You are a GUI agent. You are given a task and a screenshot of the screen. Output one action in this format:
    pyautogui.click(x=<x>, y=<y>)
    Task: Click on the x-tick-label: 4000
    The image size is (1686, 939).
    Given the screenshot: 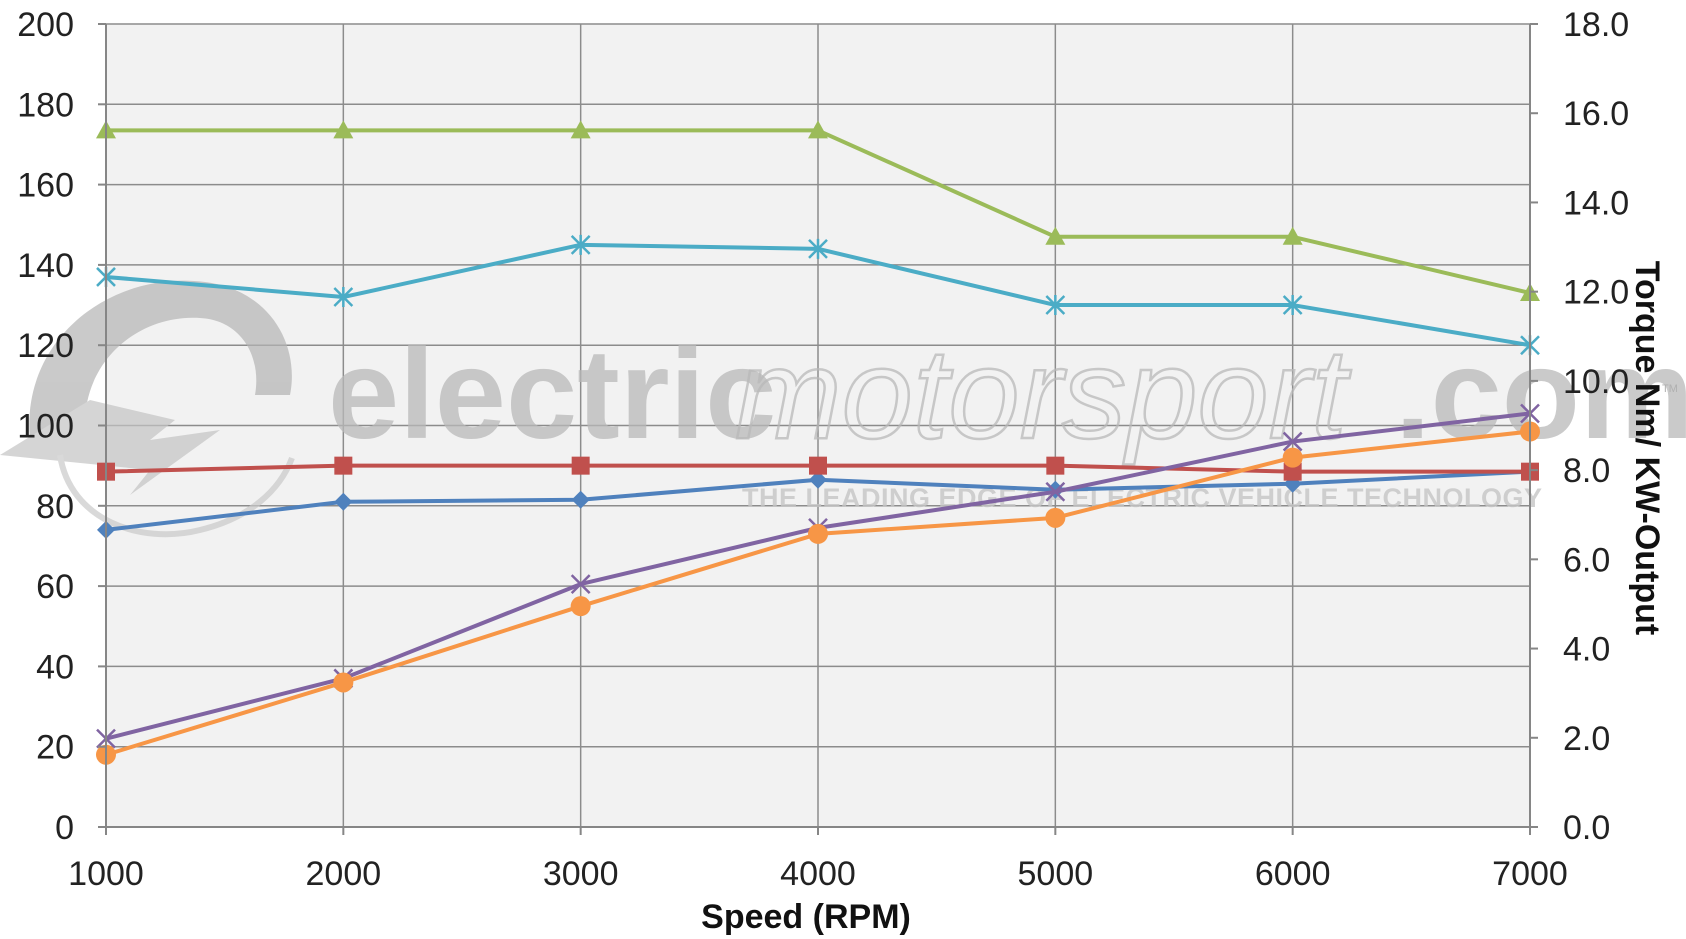 What is the action you would take?
    pyautogui.click(x=818, y=874)
    